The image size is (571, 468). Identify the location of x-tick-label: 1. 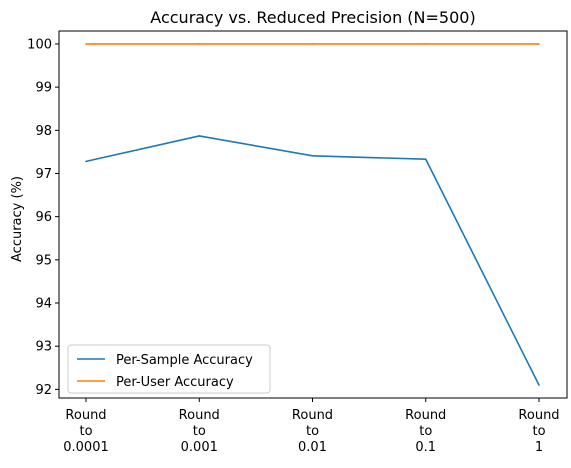
(539, 447).